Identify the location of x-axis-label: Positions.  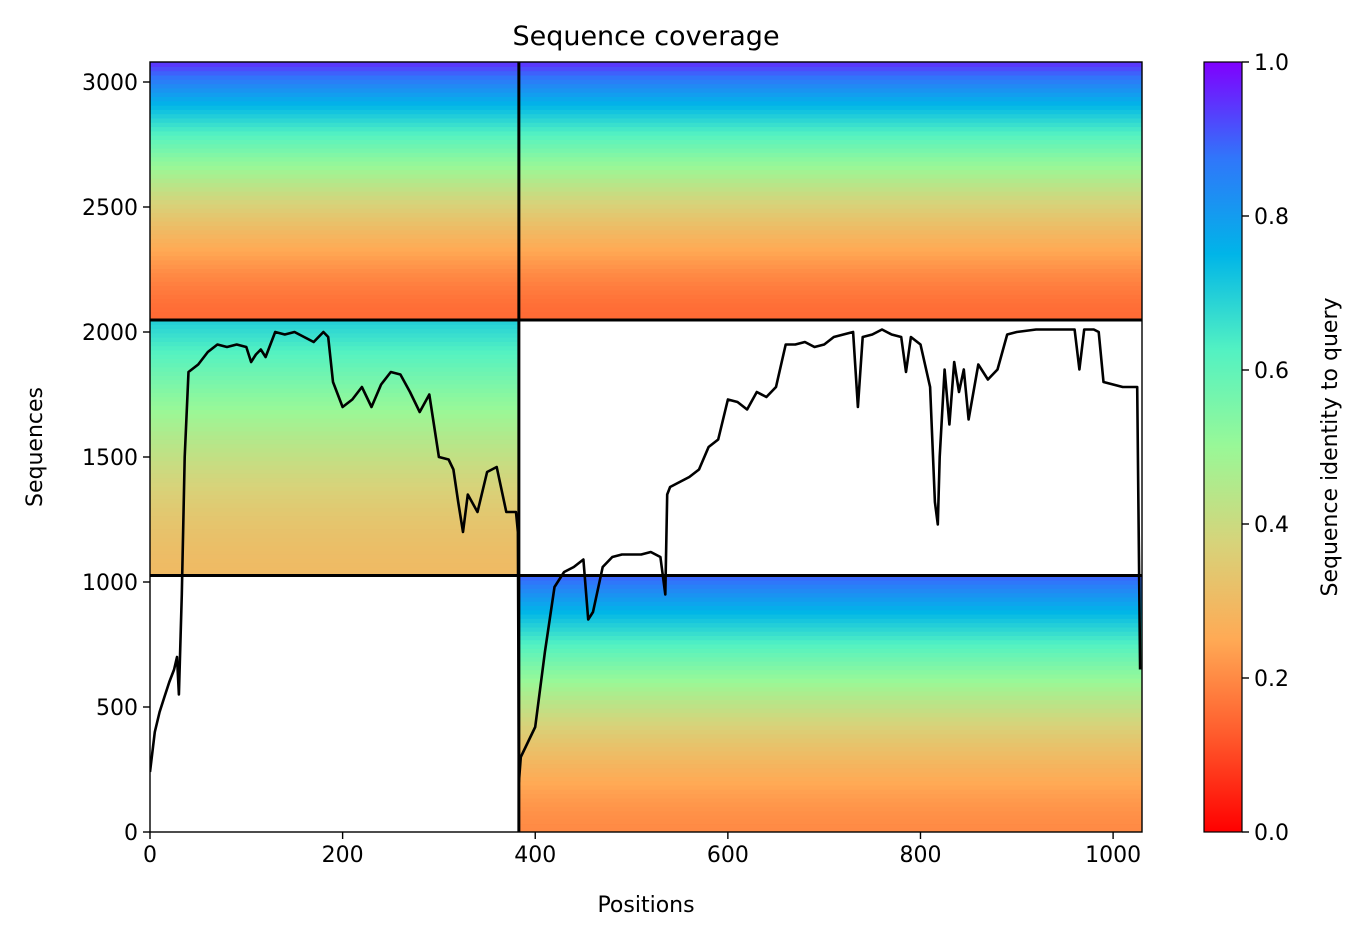
(645, 905).